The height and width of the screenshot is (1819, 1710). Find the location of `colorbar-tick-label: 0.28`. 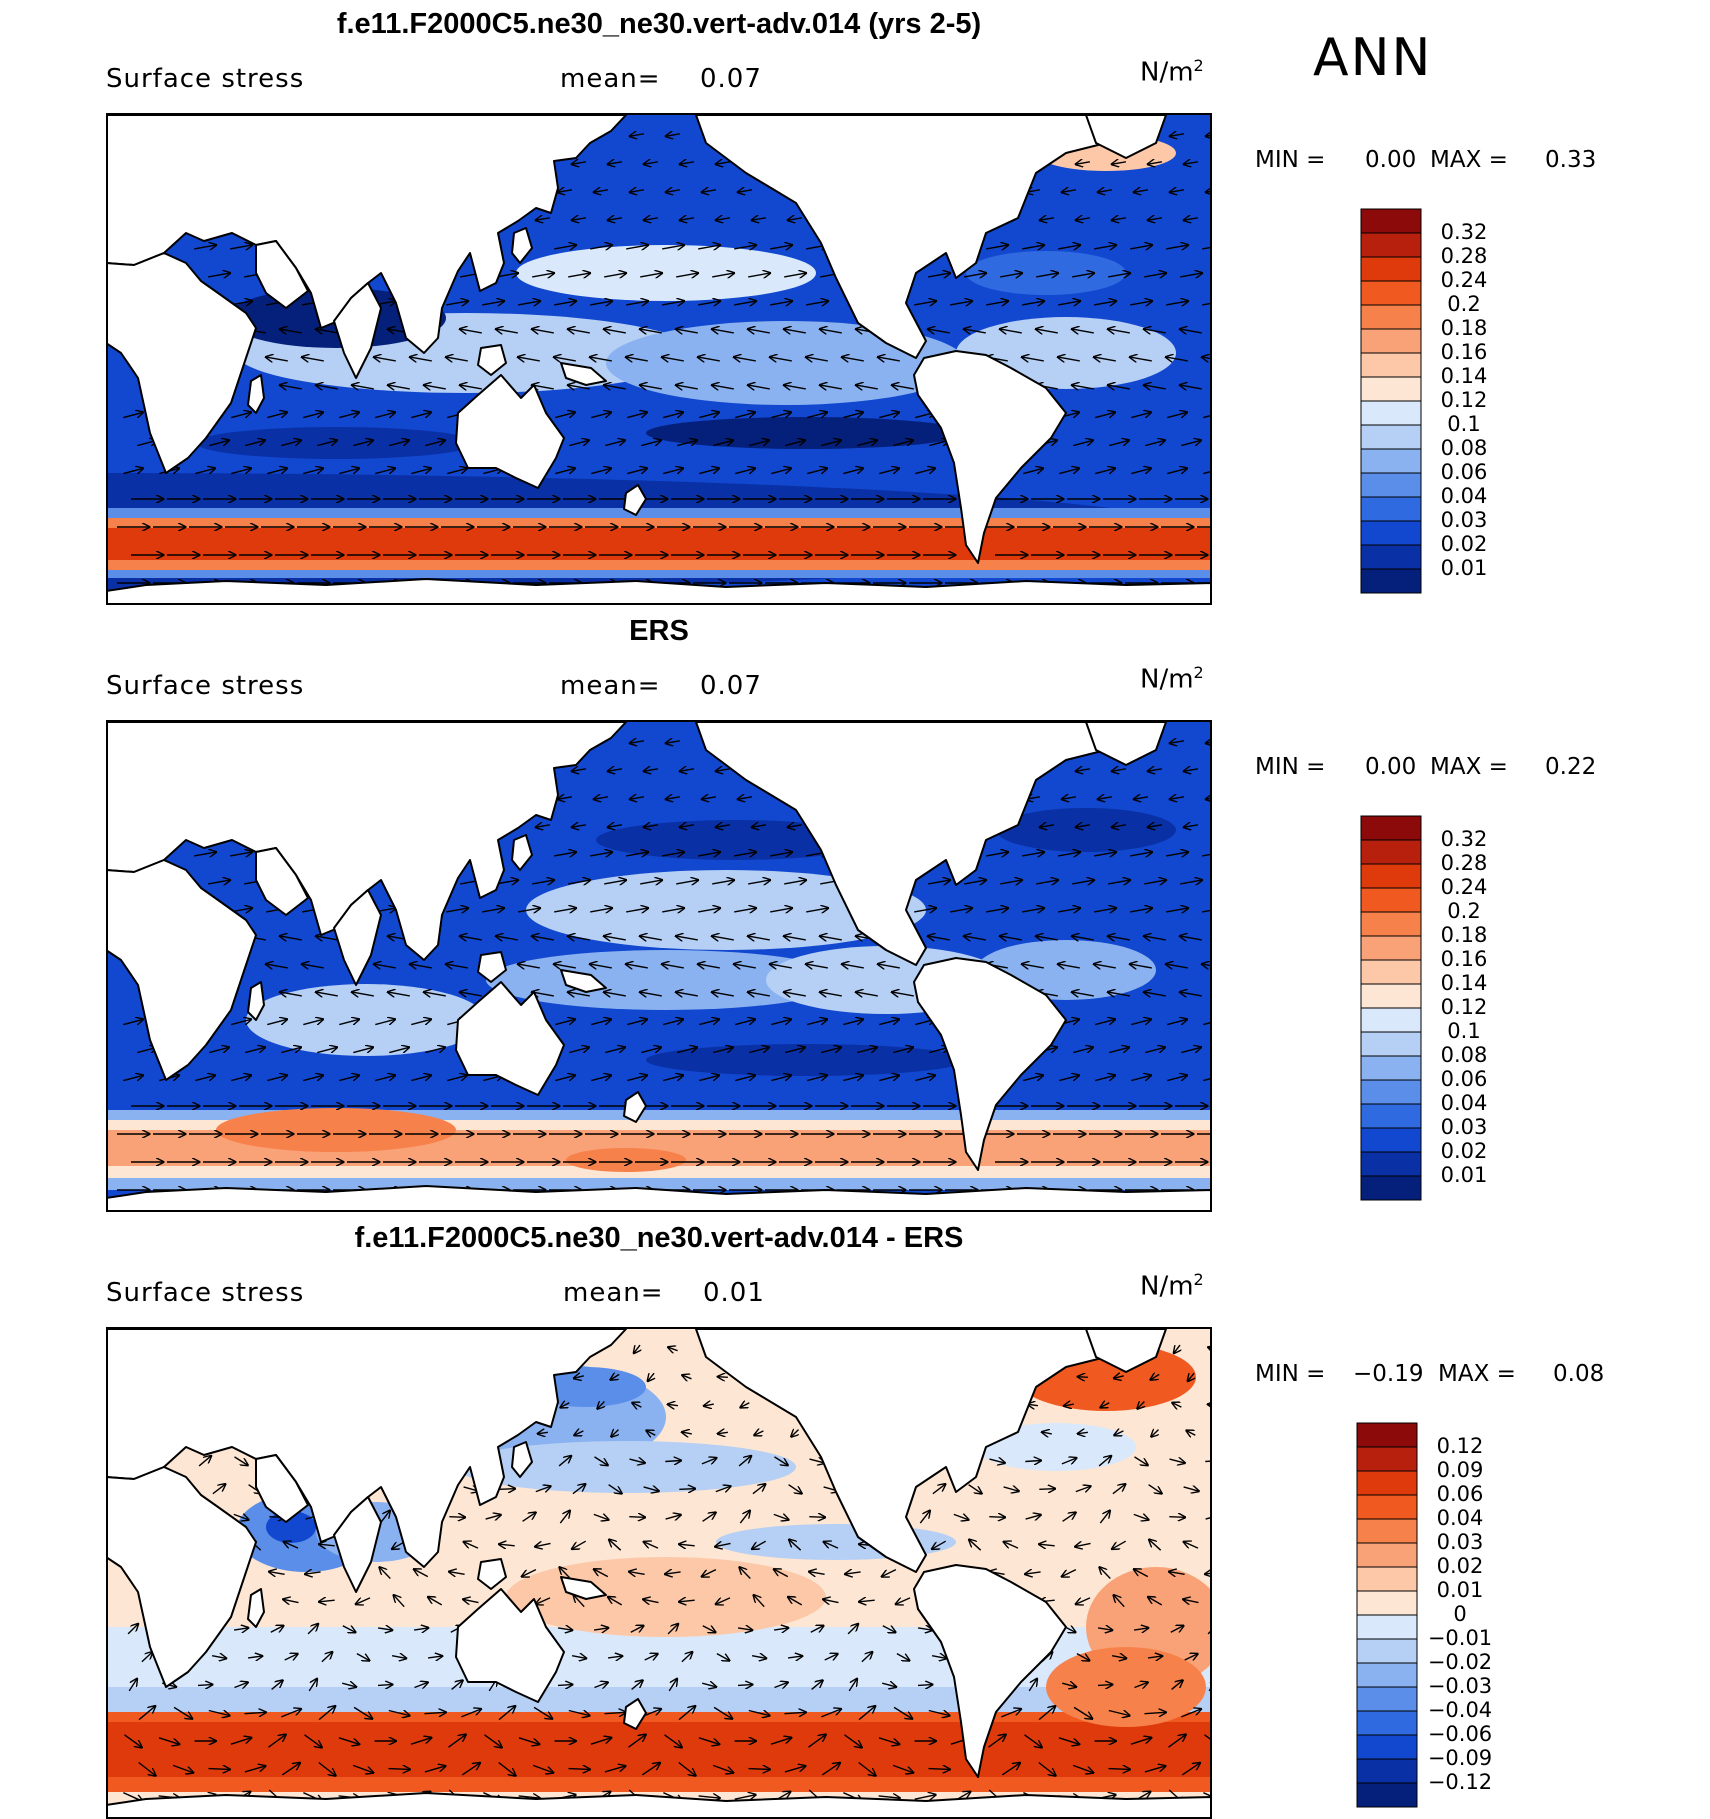

colorbar-tick-label: 0.28 is located at coordinates (1464, 256).